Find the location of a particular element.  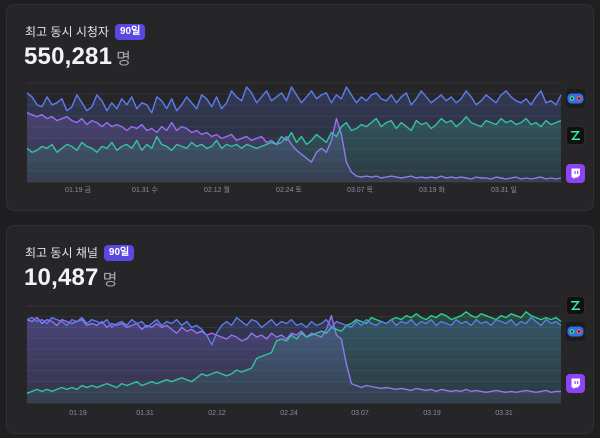

x-tick-label: 02.24 토 is located at coordinates (289, 190).